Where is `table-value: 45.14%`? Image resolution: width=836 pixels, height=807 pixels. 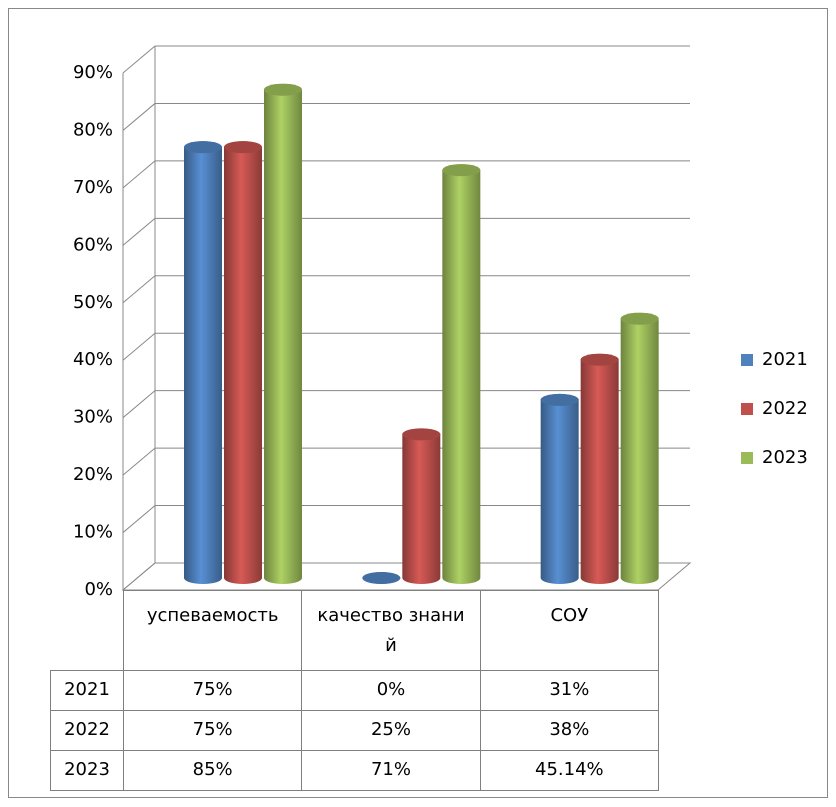 table-value: 45.14% is located at coordinates (569, 770).